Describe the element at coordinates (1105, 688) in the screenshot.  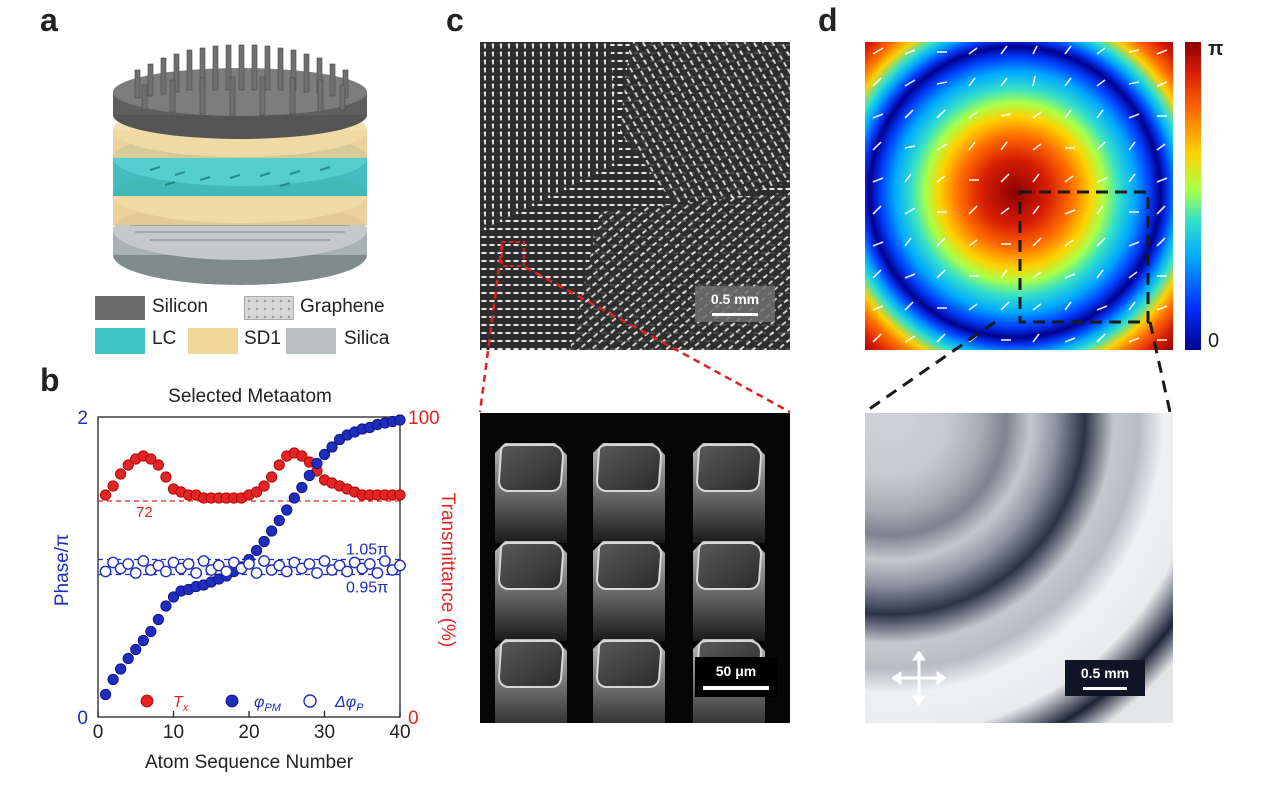
I see `scale-bar-line-d` at that location.